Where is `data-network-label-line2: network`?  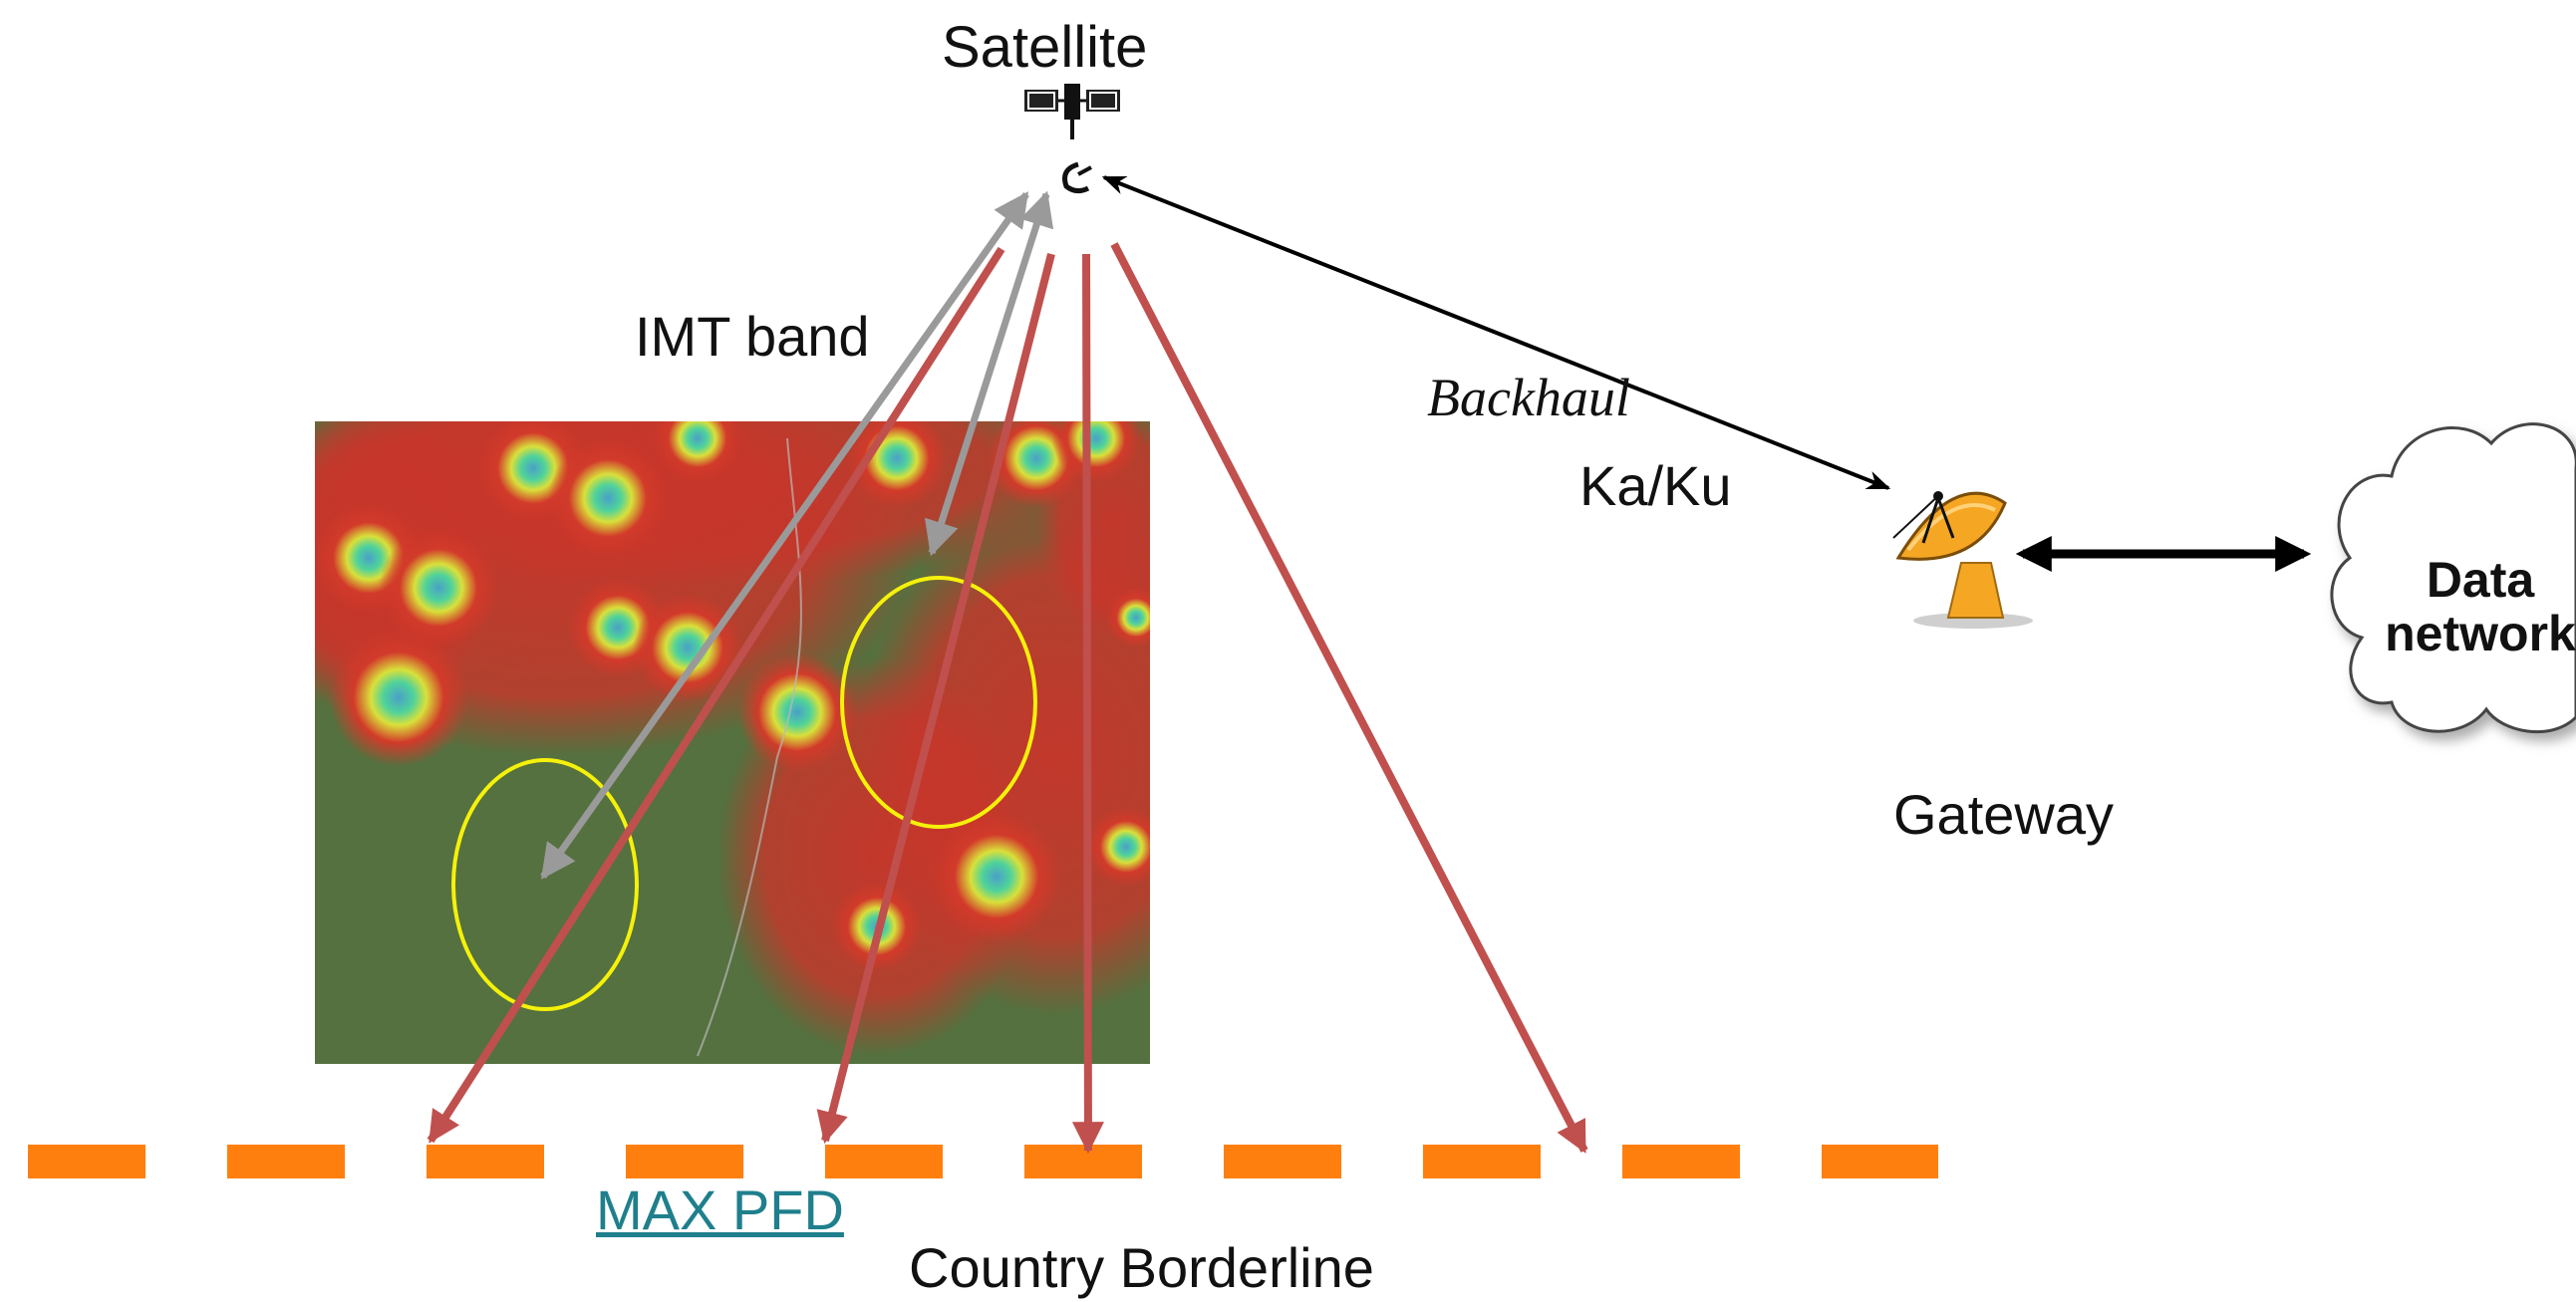 data-network-label-line2: network is located at coordinates (2480, 633).